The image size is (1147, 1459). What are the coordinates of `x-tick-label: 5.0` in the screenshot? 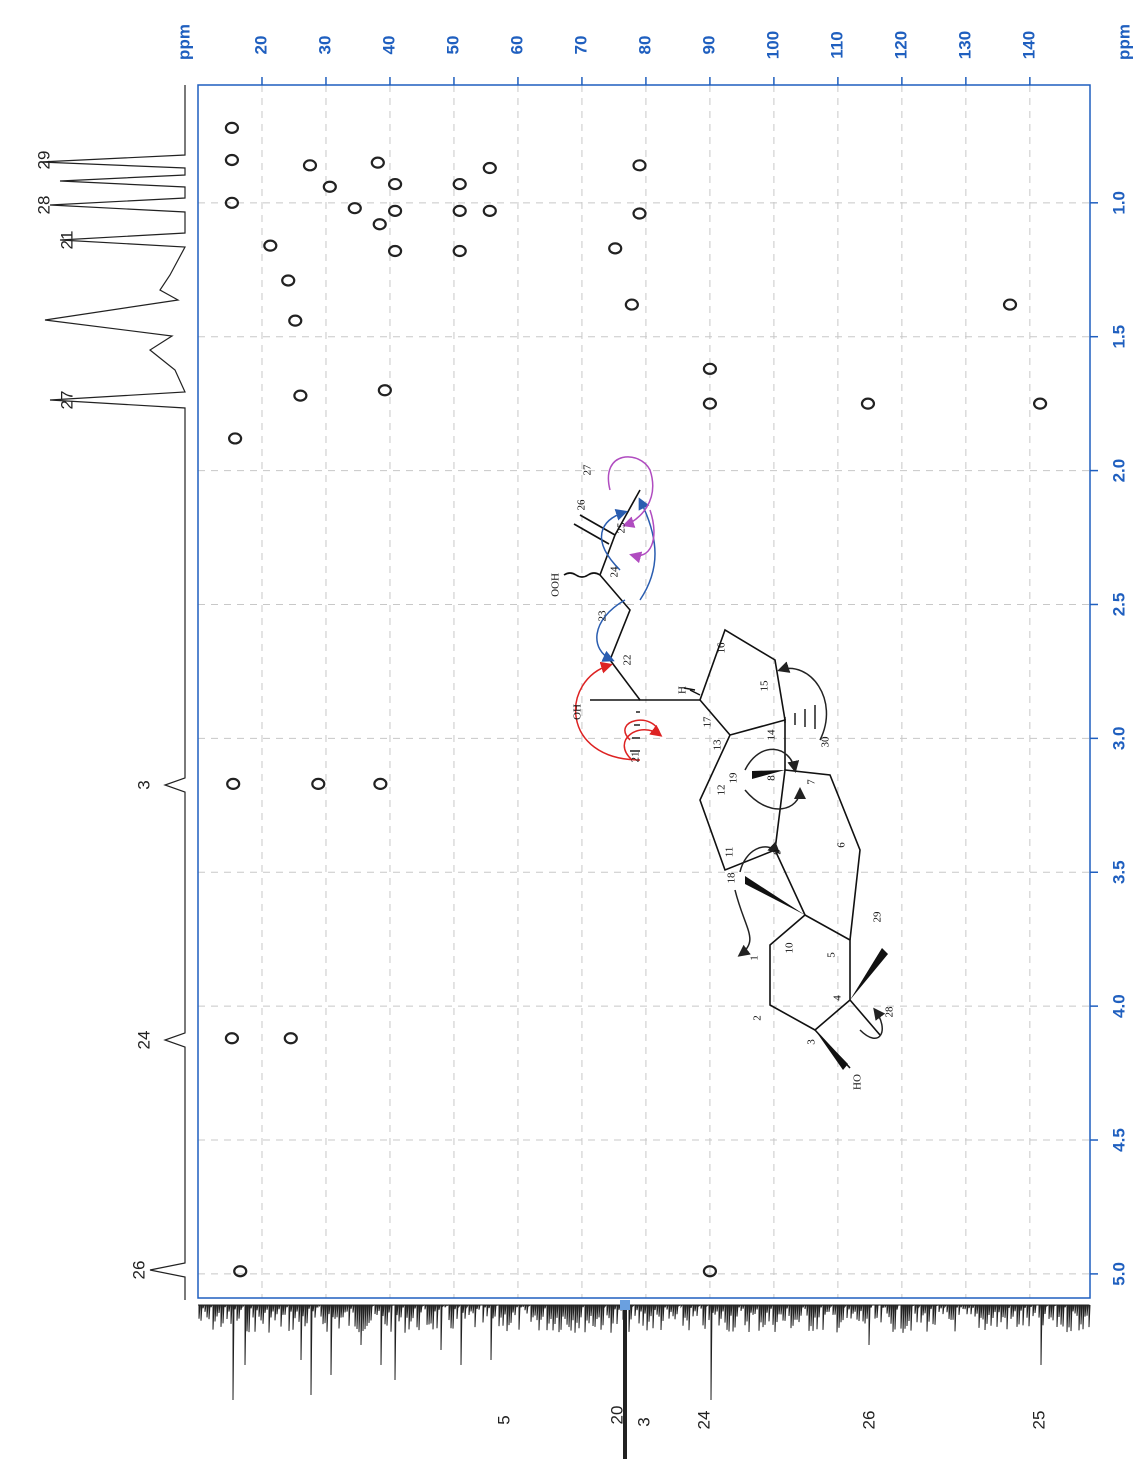 It's located at (1118, 1274).